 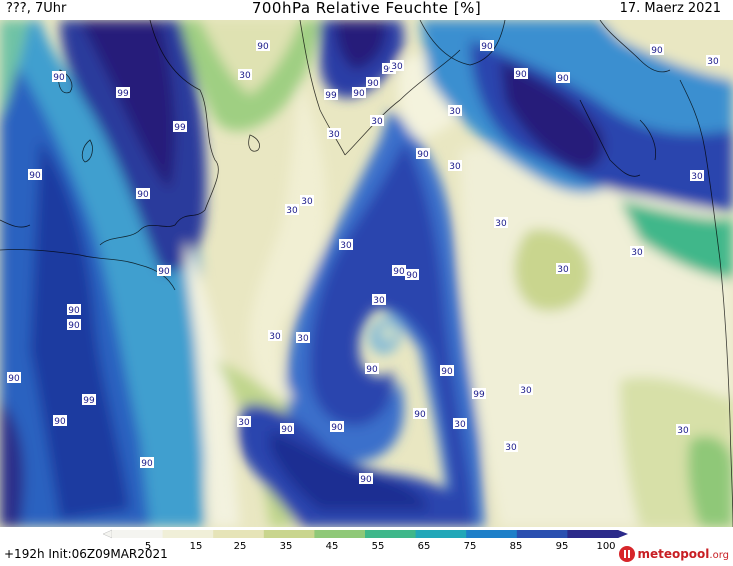 What do you see at coordinates (286, 546) in the screenshot?
I see `colorbar-tick: 35` at bounding box center [286, 546].